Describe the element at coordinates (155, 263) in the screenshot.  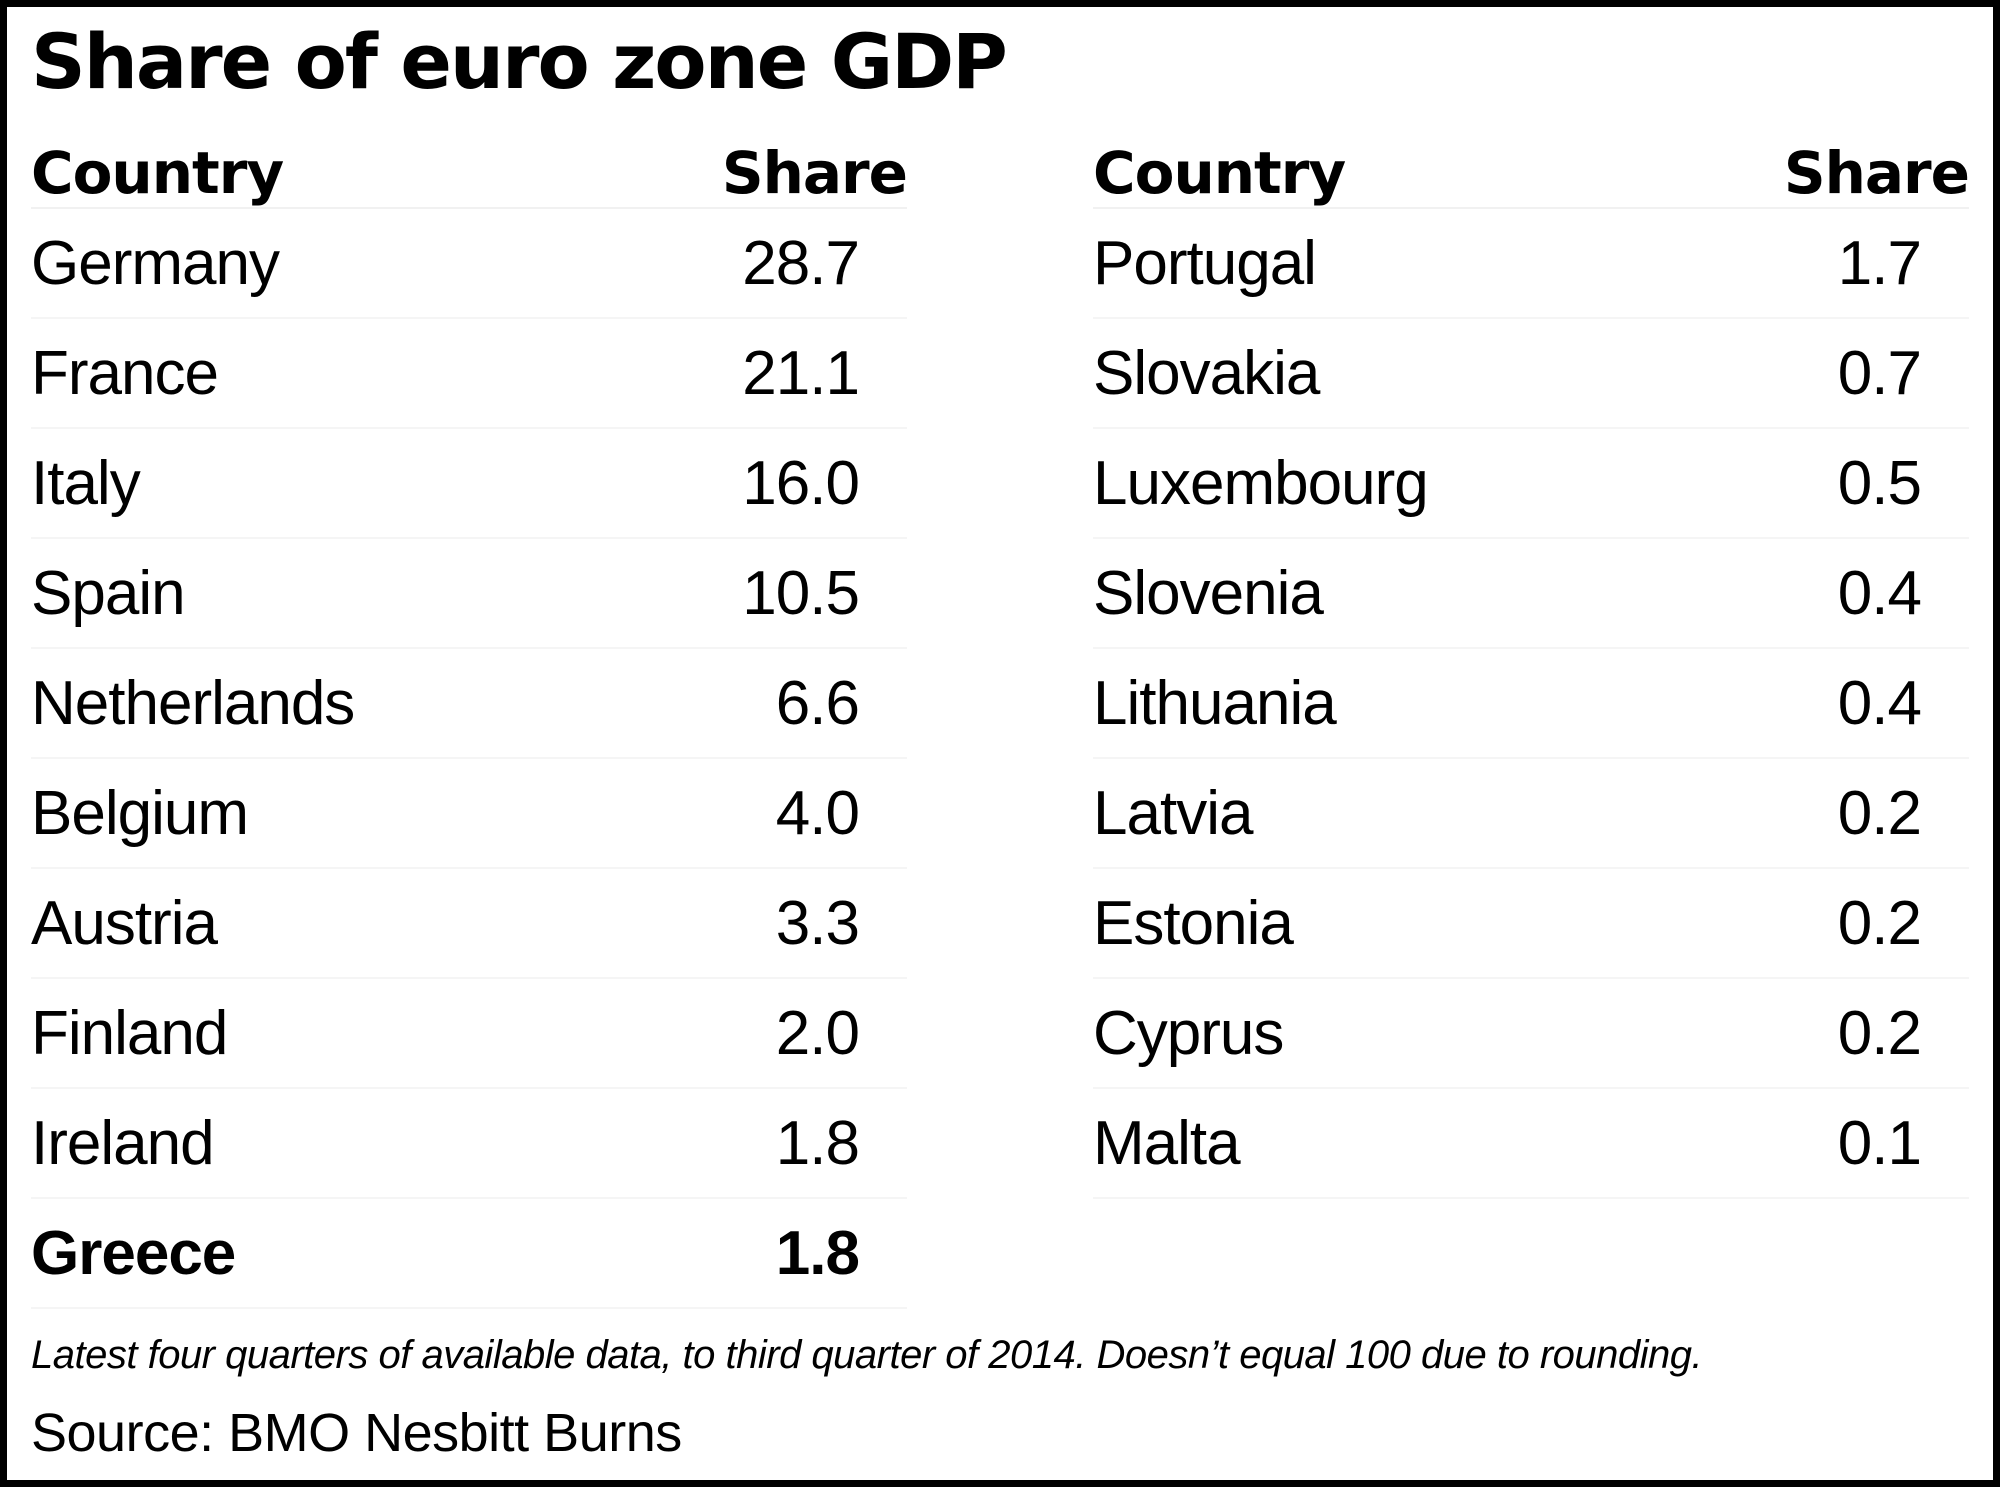
I see `country-cell: Germany` at that location.